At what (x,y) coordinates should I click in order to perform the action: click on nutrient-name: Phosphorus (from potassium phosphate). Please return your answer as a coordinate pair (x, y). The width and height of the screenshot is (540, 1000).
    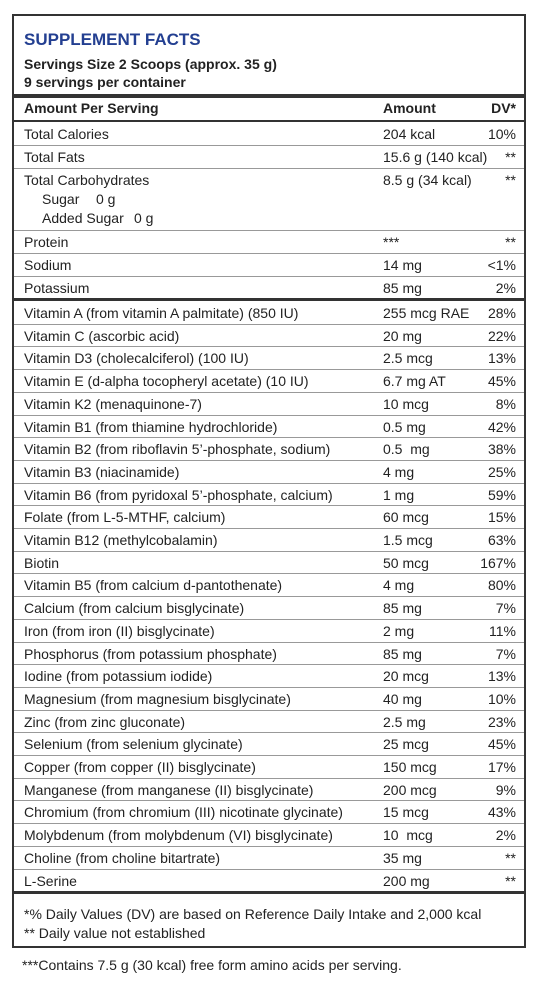
    Looking at the image, I should click on (150, 653).